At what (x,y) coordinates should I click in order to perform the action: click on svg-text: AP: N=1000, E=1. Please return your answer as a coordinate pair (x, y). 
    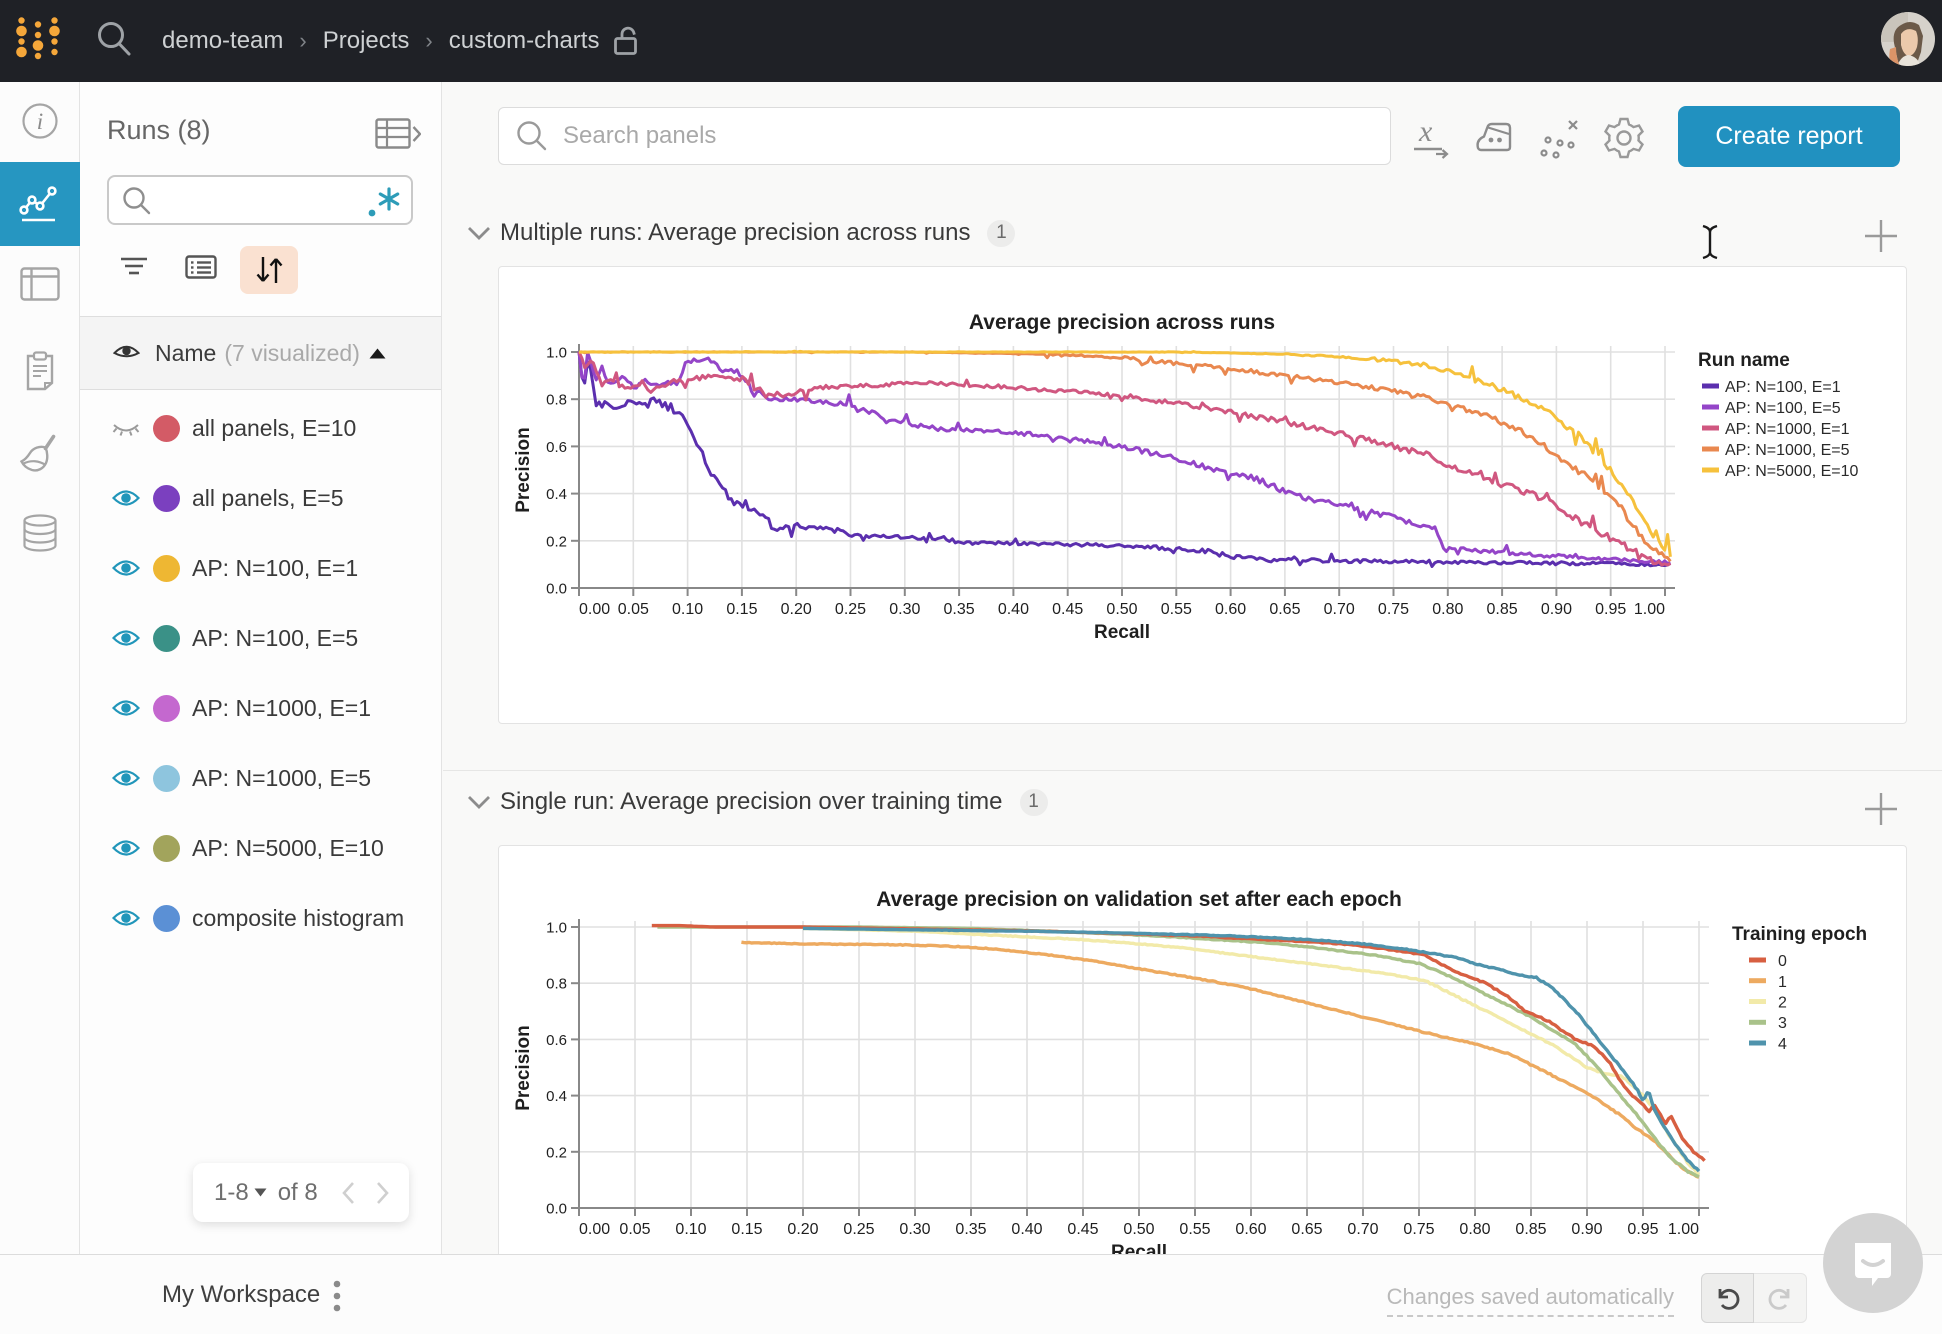
    Looking at the image, I should click on (1787, 429).